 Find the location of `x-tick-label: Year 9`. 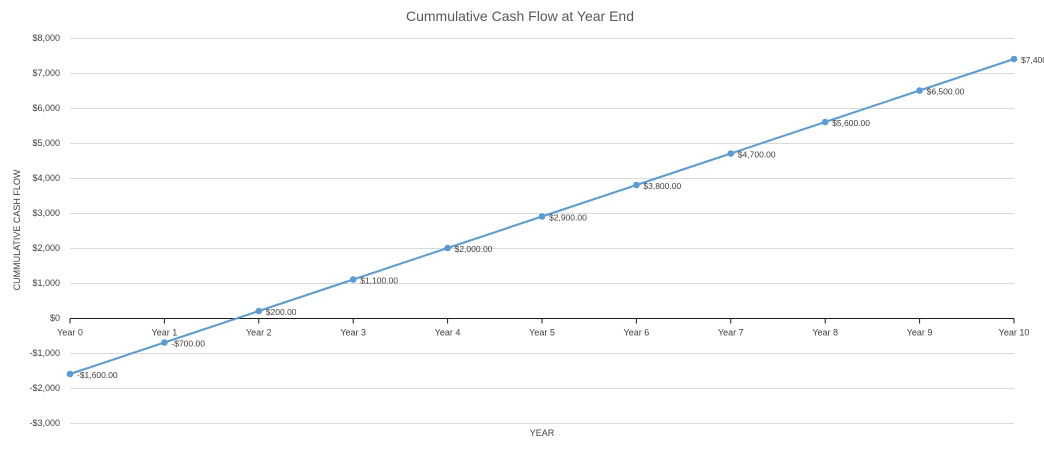

x-tick-label: Year 9 is located at coordinates (920, 333).